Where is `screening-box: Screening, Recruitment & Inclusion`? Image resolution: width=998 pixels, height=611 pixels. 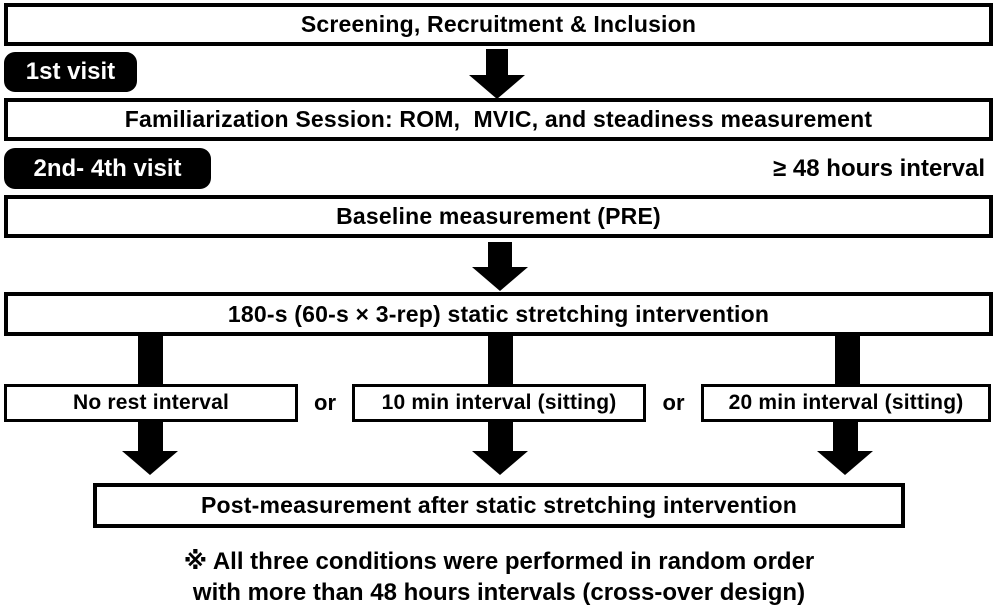 screening-box: Screening, Recruitment & Inclusion is located at coordinates (498, 24).